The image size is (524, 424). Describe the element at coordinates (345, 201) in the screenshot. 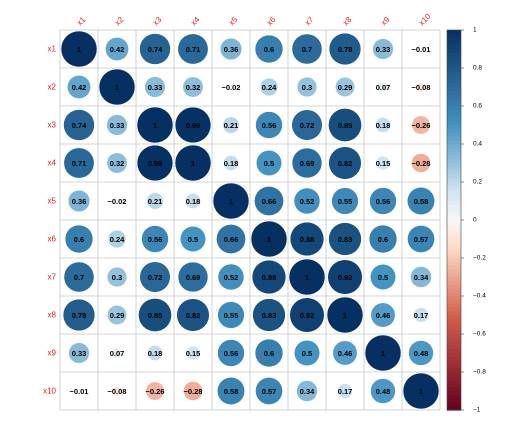

I see `corr-circle-x5-x8` at that location.